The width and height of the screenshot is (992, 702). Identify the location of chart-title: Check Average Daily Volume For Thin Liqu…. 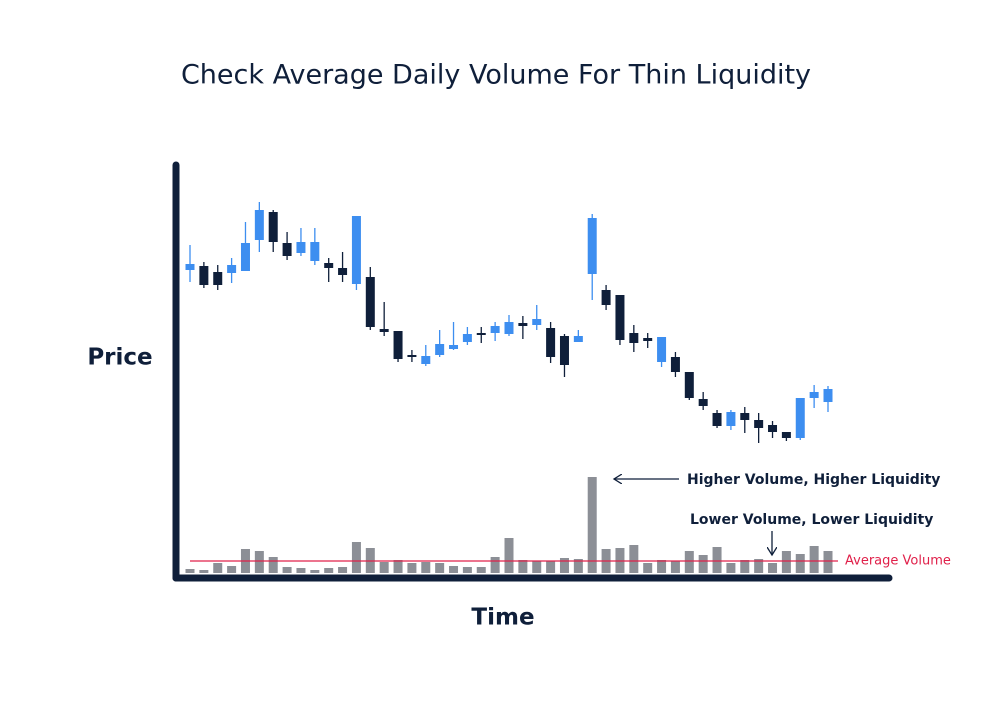
(496, 75).